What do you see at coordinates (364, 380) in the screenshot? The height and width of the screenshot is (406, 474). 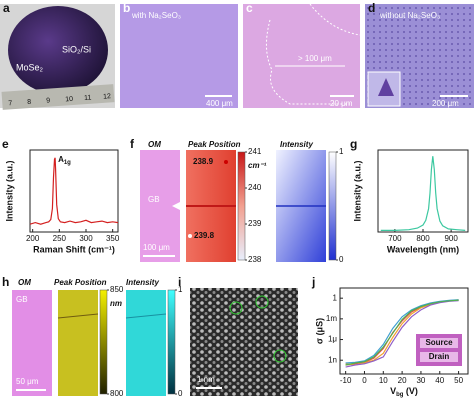 I see `x-tick-label: 0` at bounding box center [364, 380].